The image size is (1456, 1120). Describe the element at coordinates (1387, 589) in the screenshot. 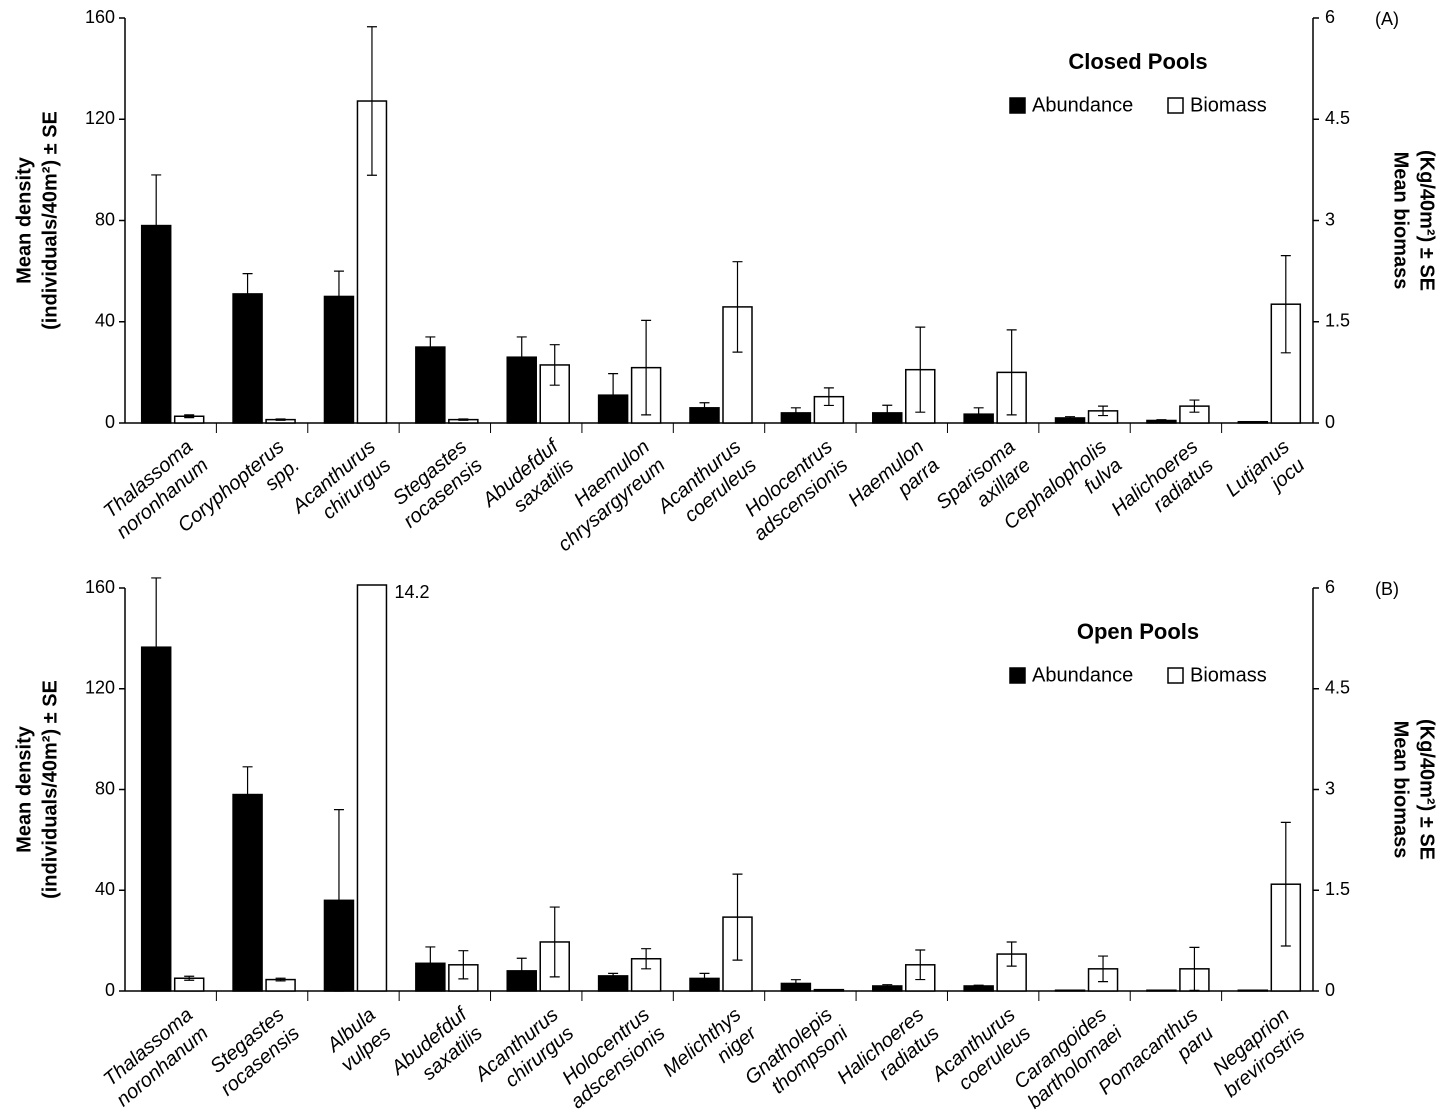

I see `panel-label: (B)` at that location.